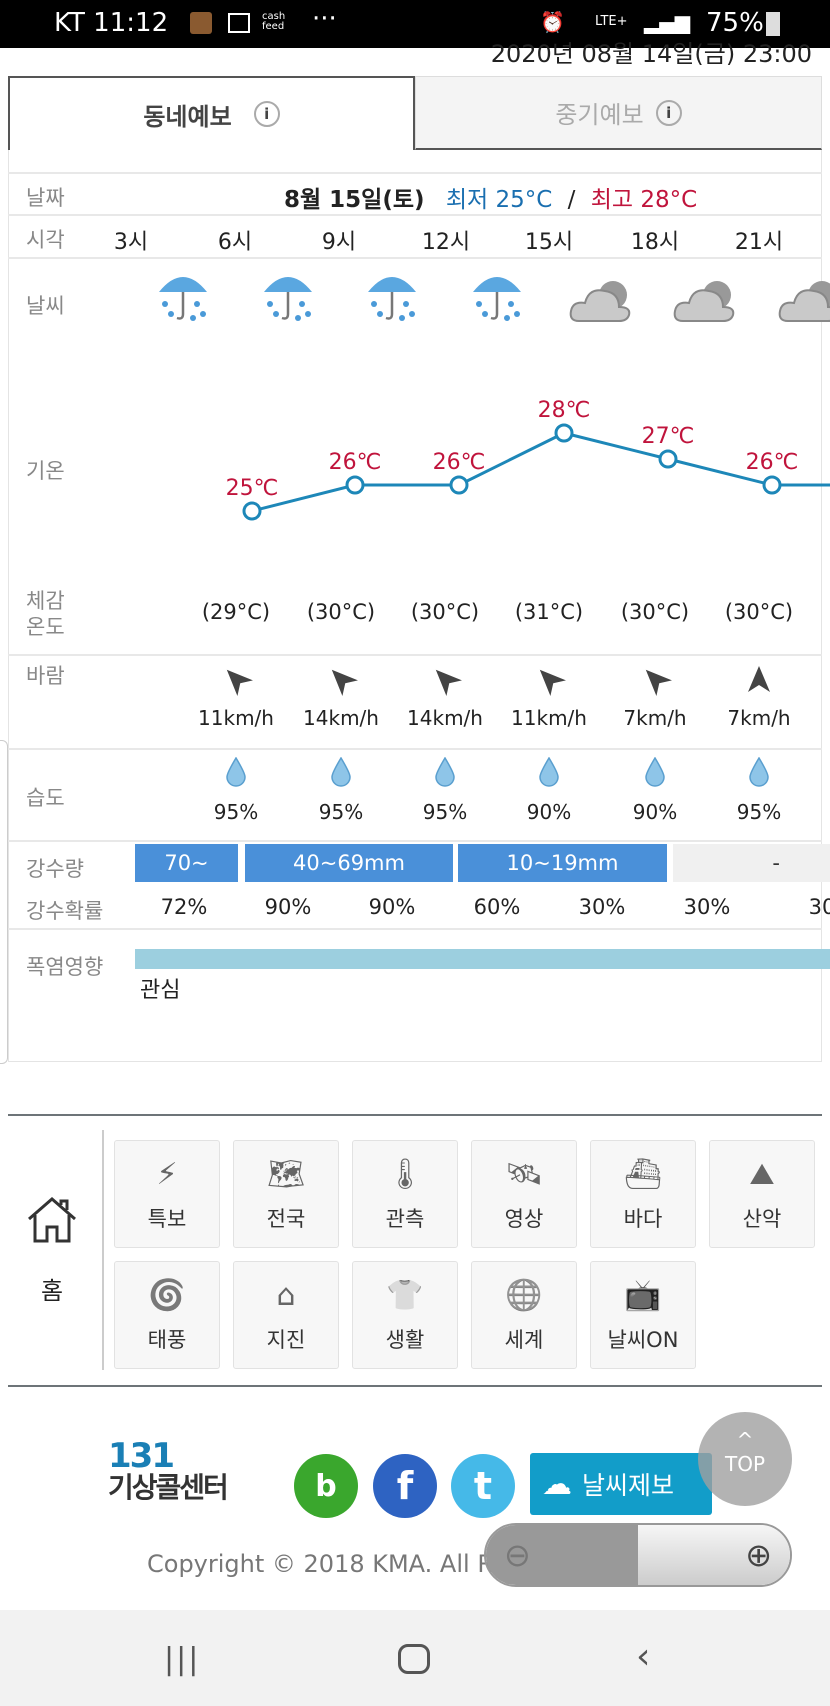  What do you see at coordinates (762, 1174) in the screenshot?
I see `mountain-icon: ⛰` at bounding box center [762, 1174].